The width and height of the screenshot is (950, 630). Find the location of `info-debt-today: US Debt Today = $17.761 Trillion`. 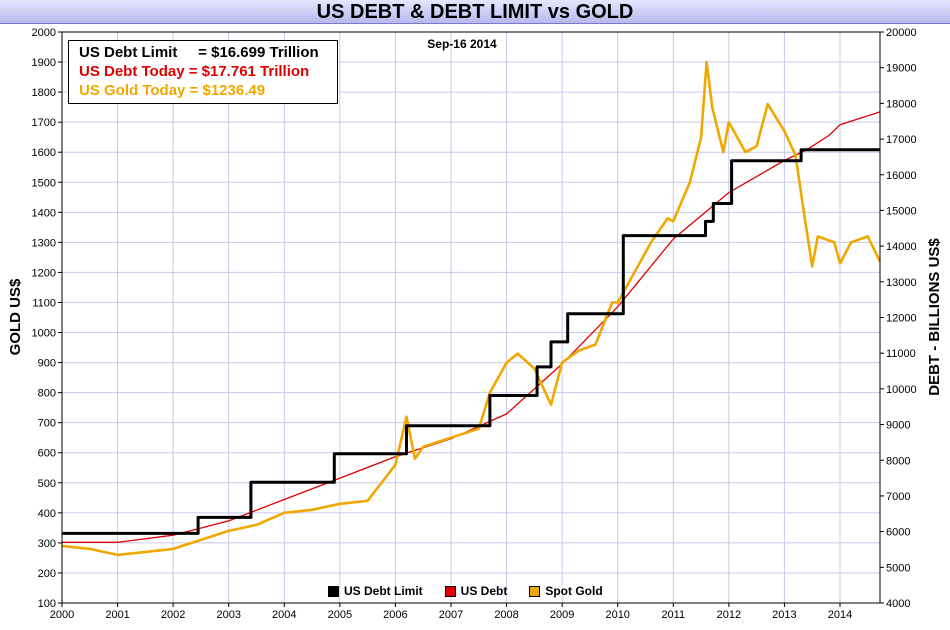

info-debt-today: US Debt Today = $17.761 Trillion is located at coordinates (194, 71).